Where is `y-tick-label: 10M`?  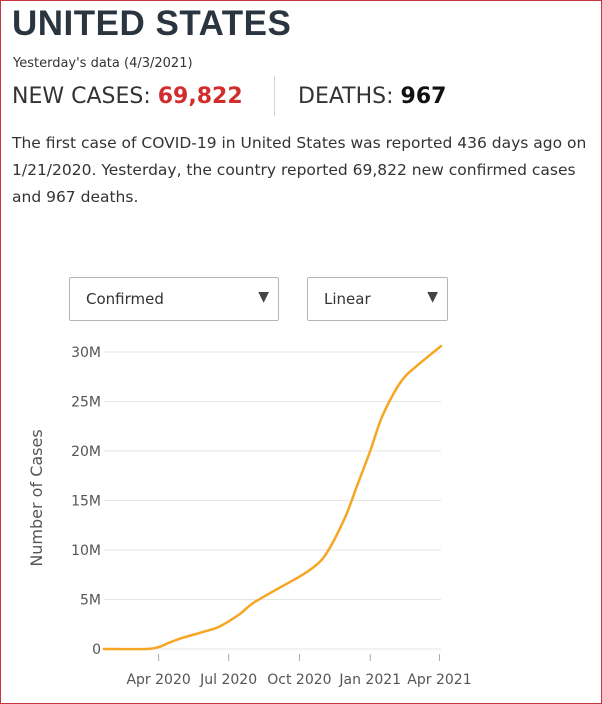
y-tick-label: 10M is located at coordinates (86, 551).